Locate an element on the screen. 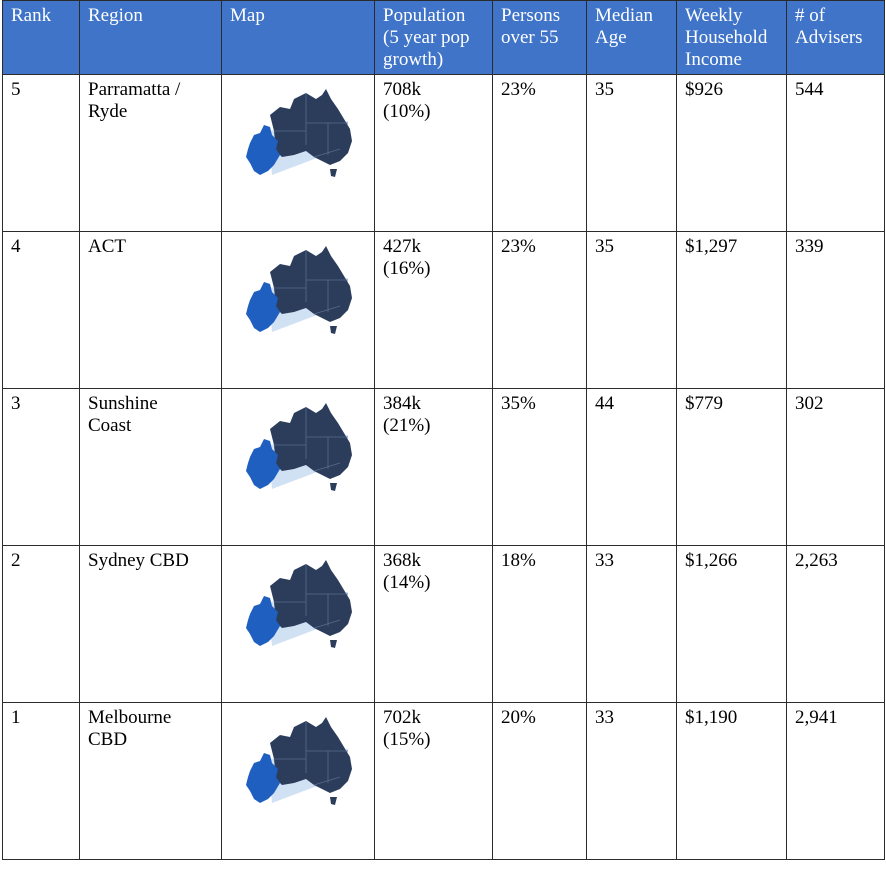  population-cell: 427k (16%) is located at coordinates (433, 310).